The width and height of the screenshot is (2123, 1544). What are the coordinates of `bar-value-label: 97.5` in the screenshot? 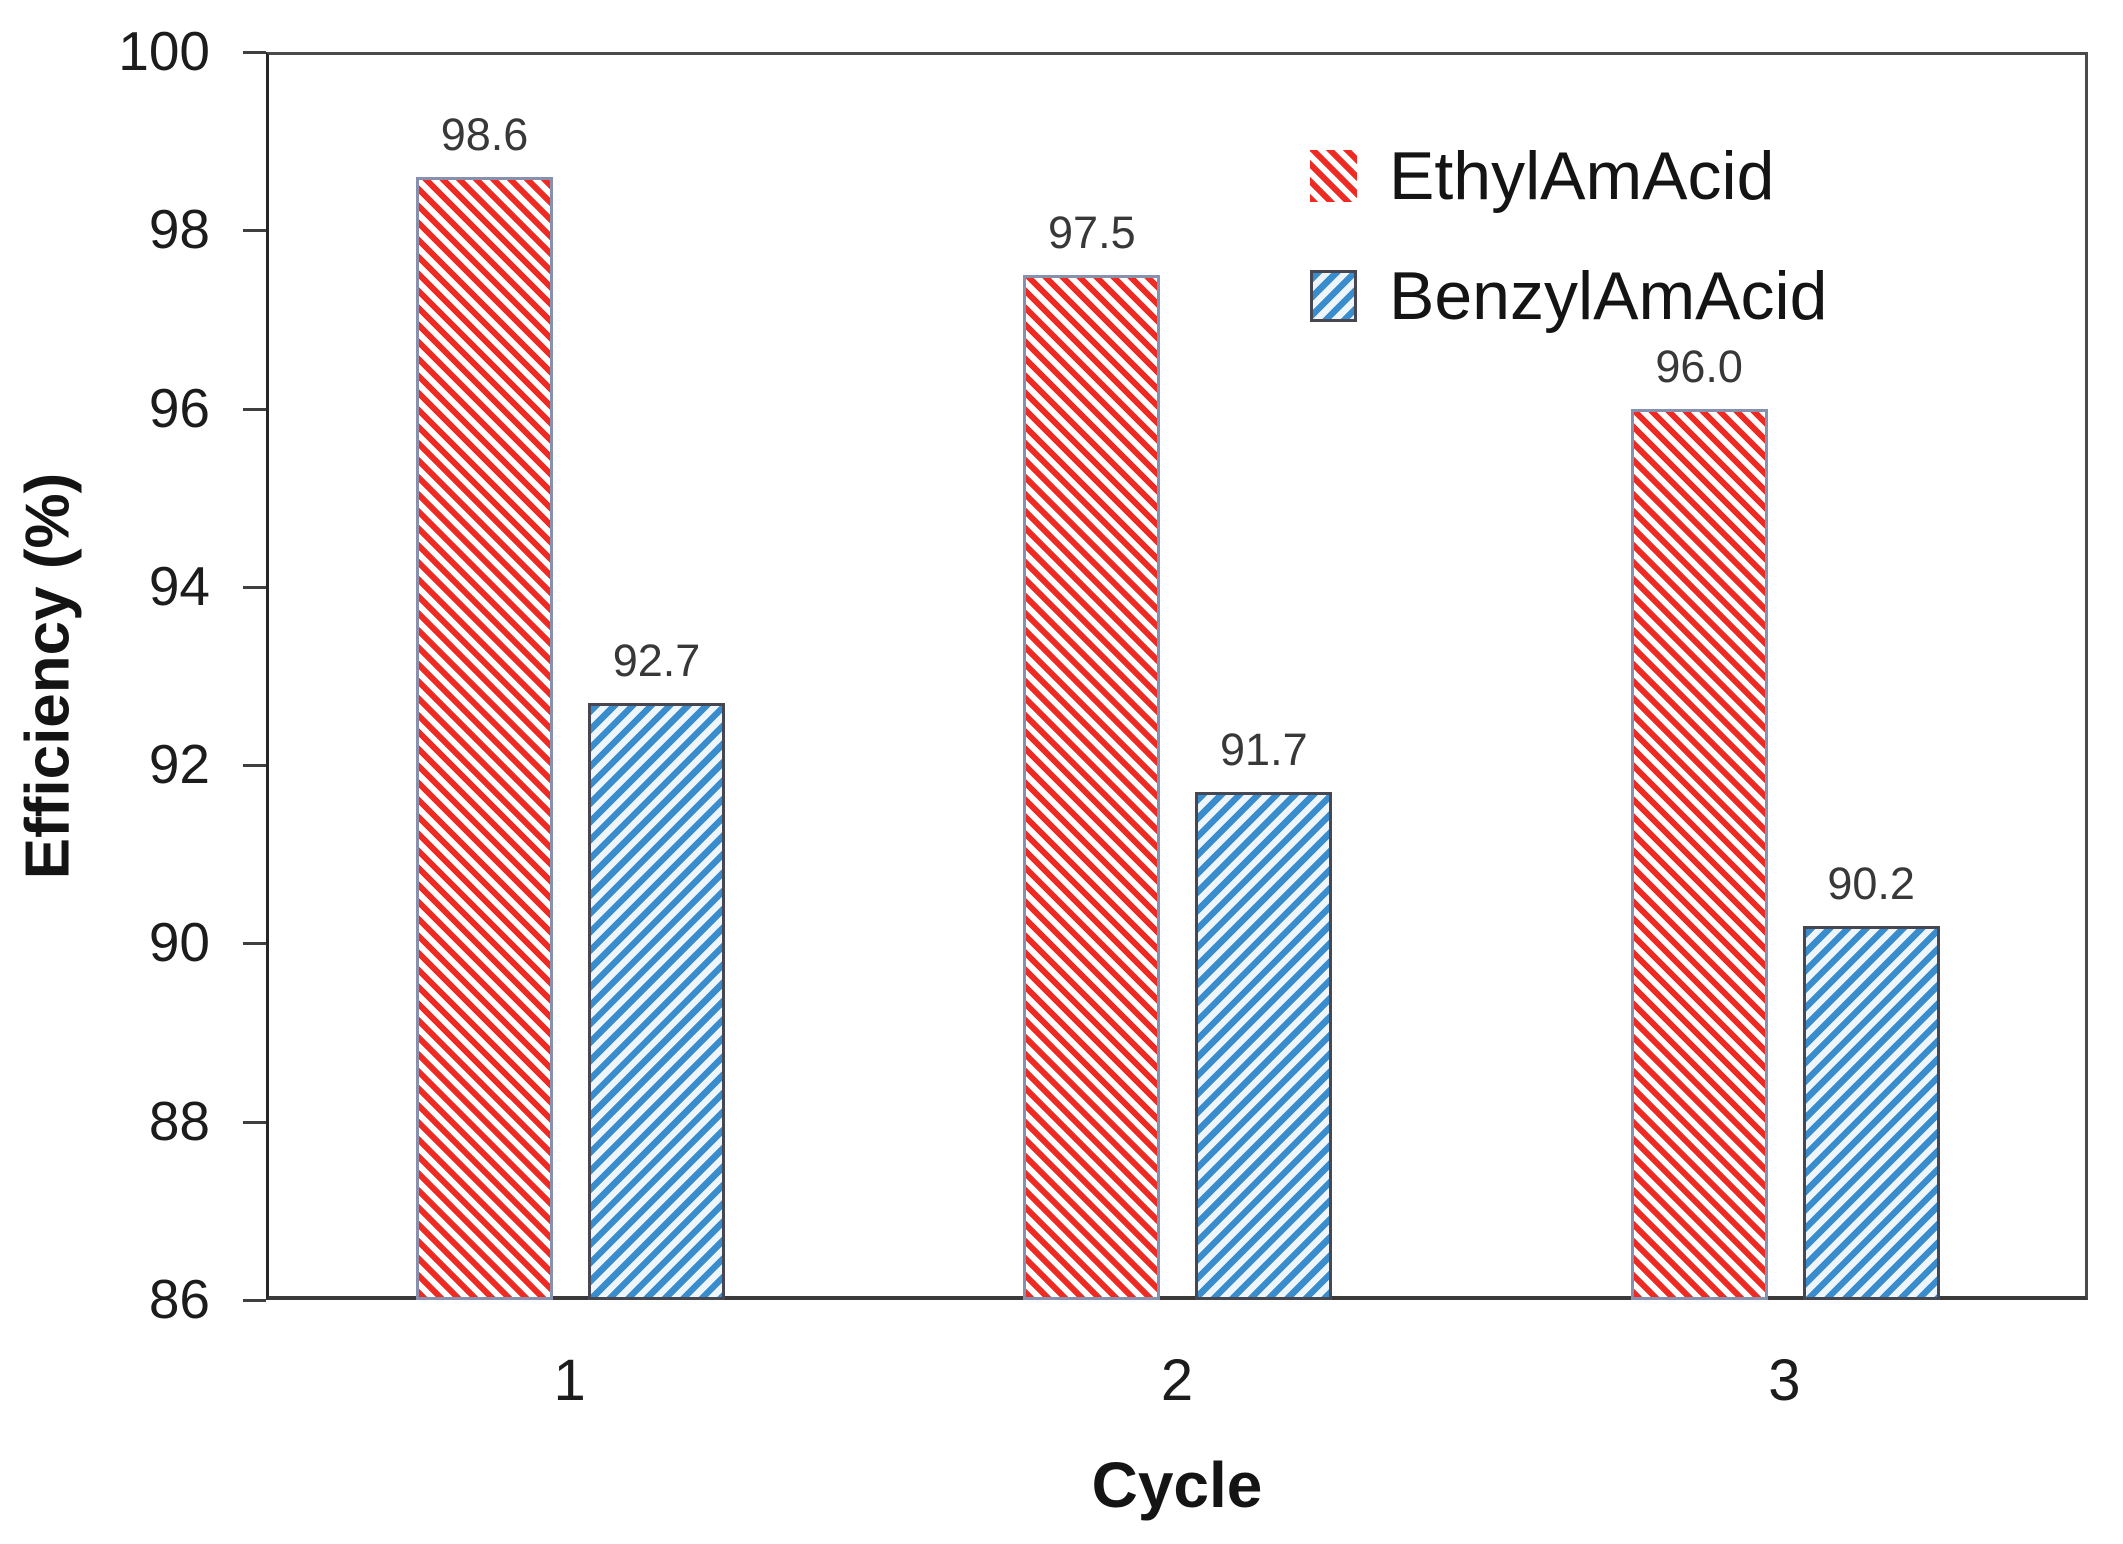 It's located at (1092, 232).